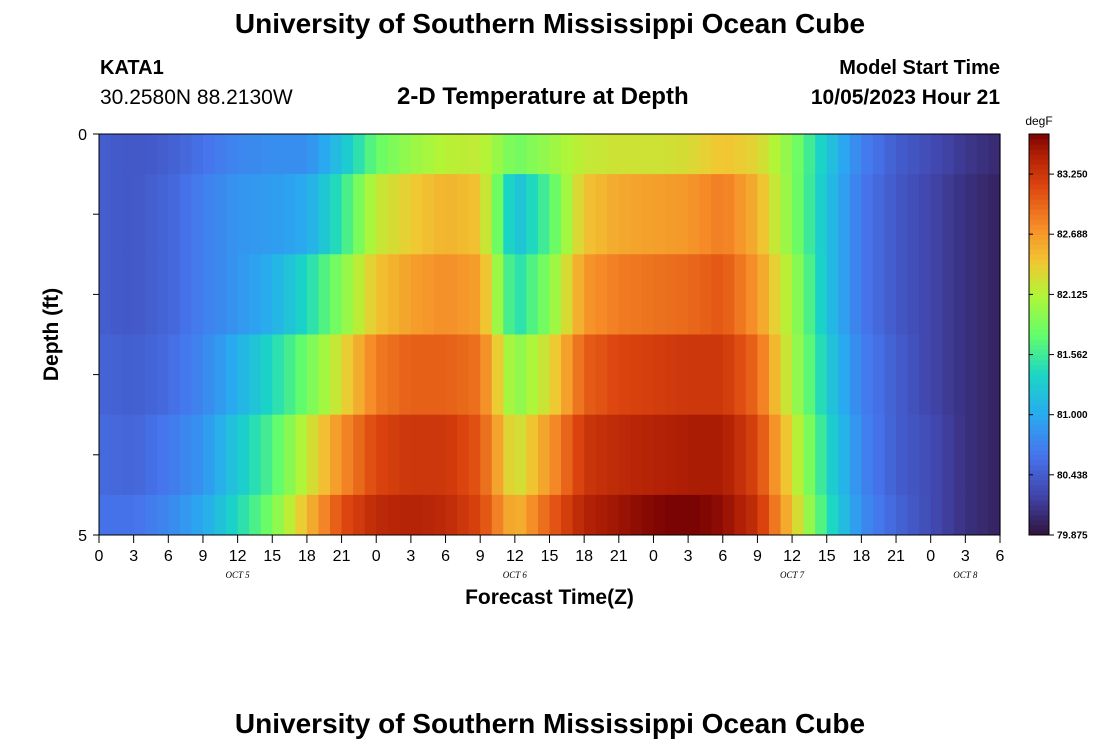  Describe the element at coordinates (896, 556) in the screenshot. I see `x-tick-label: 21` at that location.